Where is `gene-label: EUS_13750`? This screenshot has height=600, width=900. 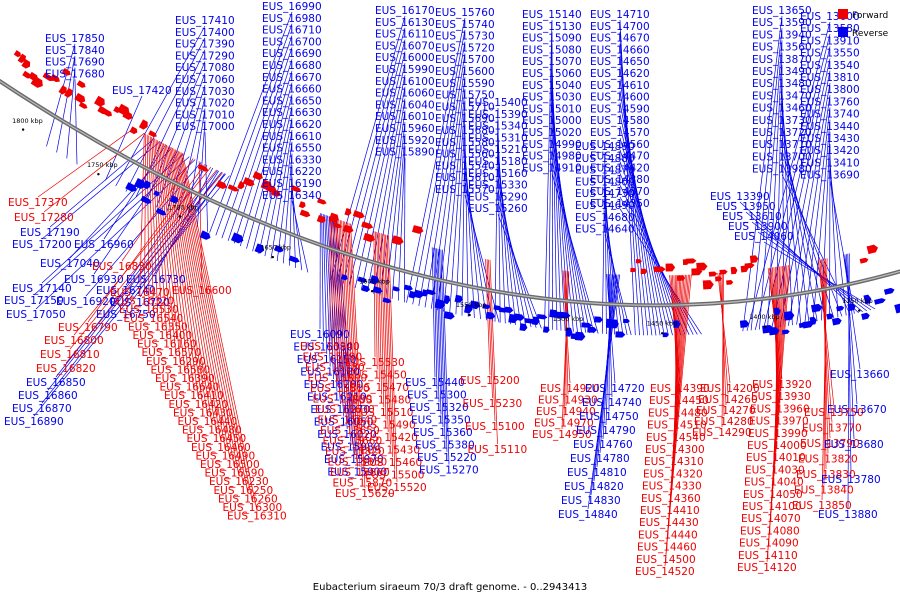
gene-label: EUS_13750 is located at coordinates (834, 413).